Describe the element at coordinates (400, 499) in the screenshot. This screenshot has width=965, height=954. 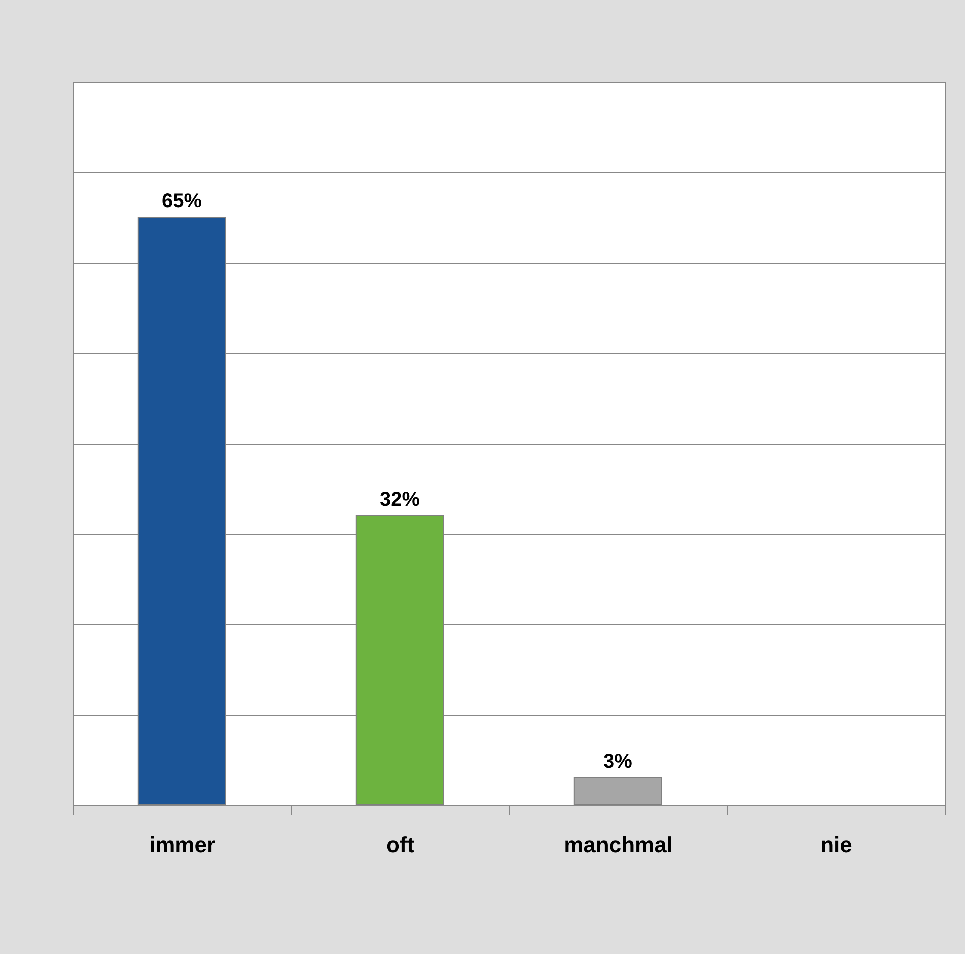
I see `data-label: 32%` at that location.